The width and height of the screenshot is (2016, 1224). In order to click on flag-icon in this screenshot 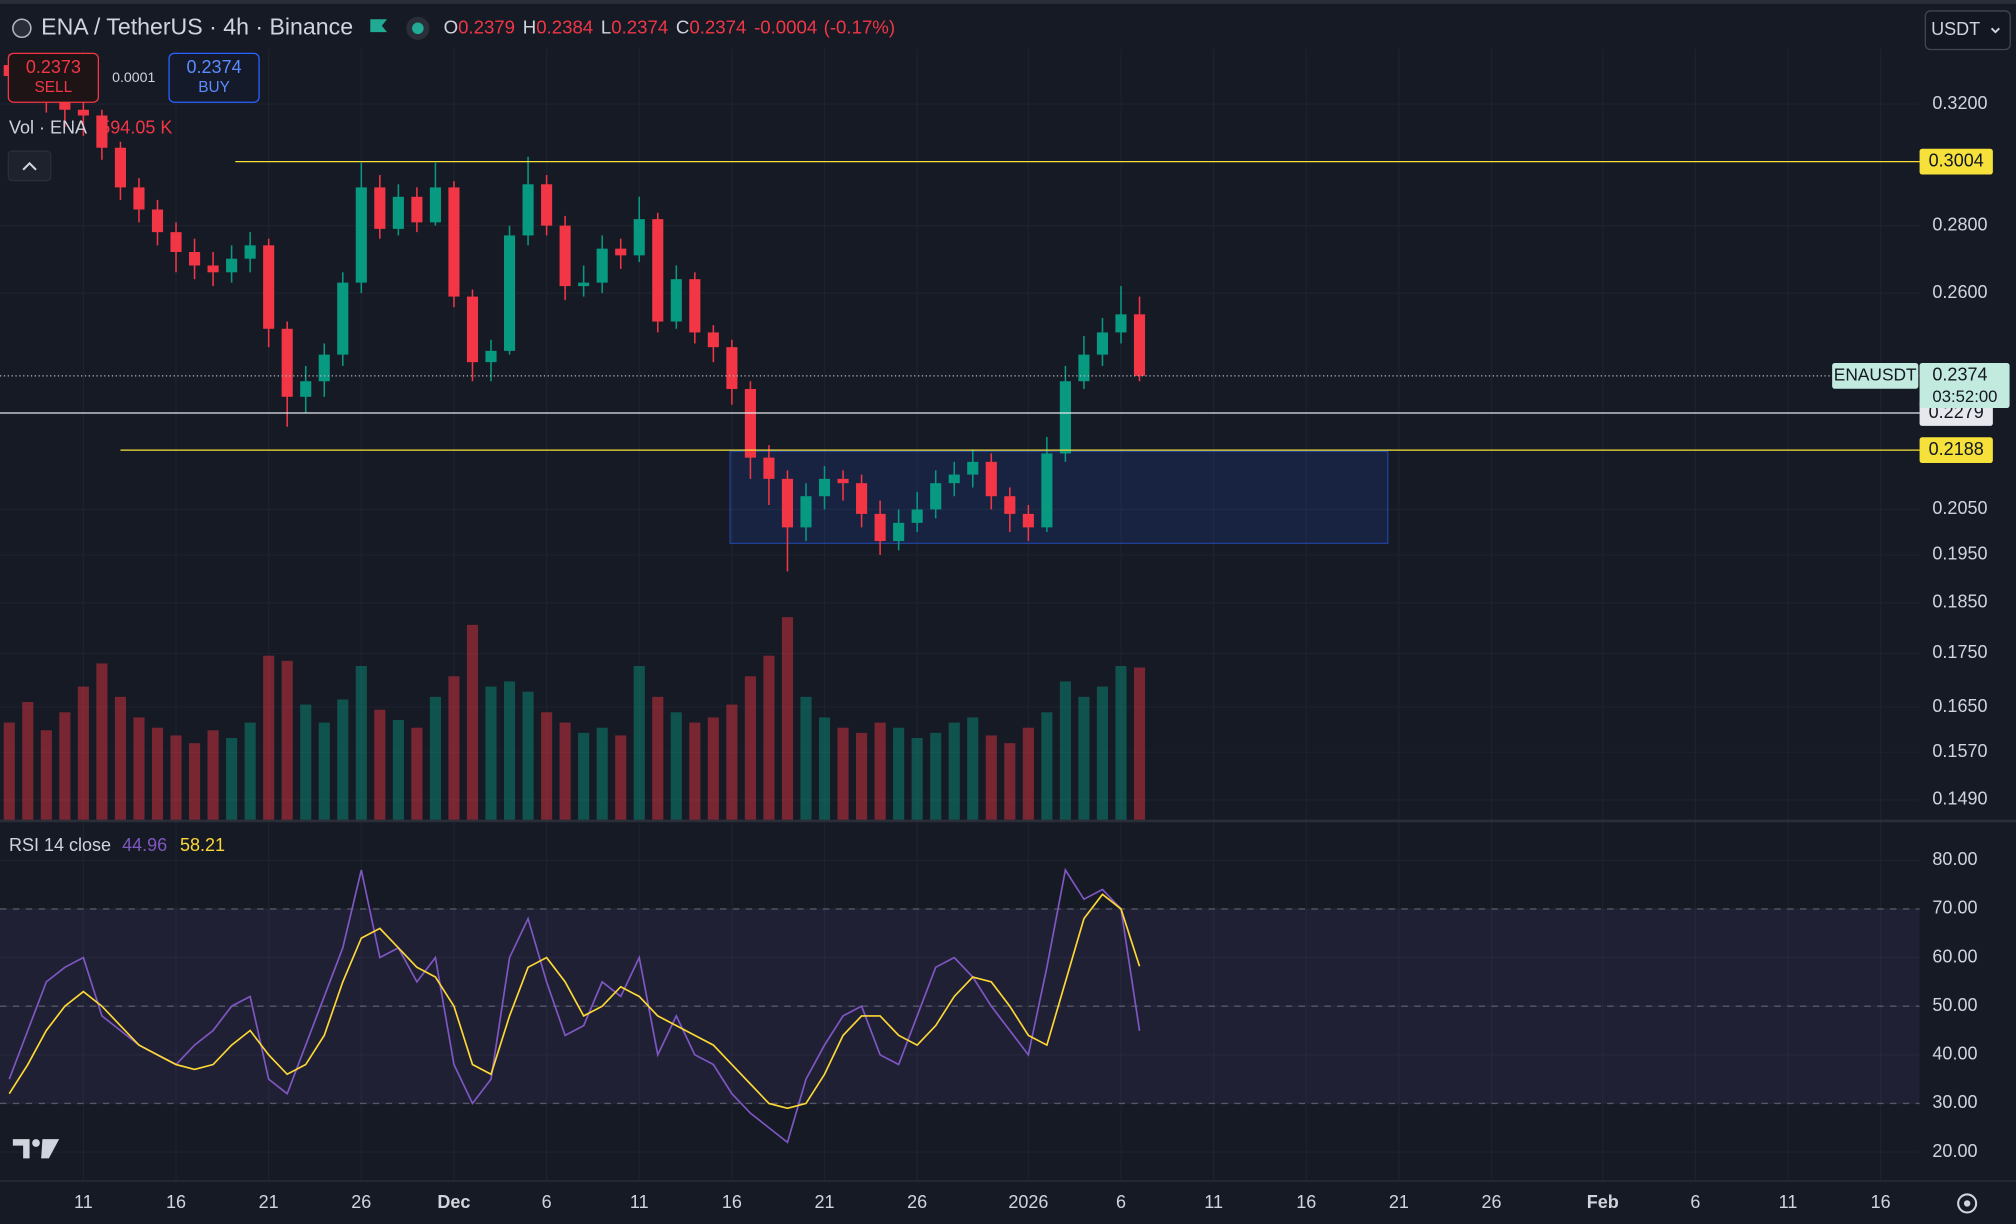, I will do `click(378, 26)`.